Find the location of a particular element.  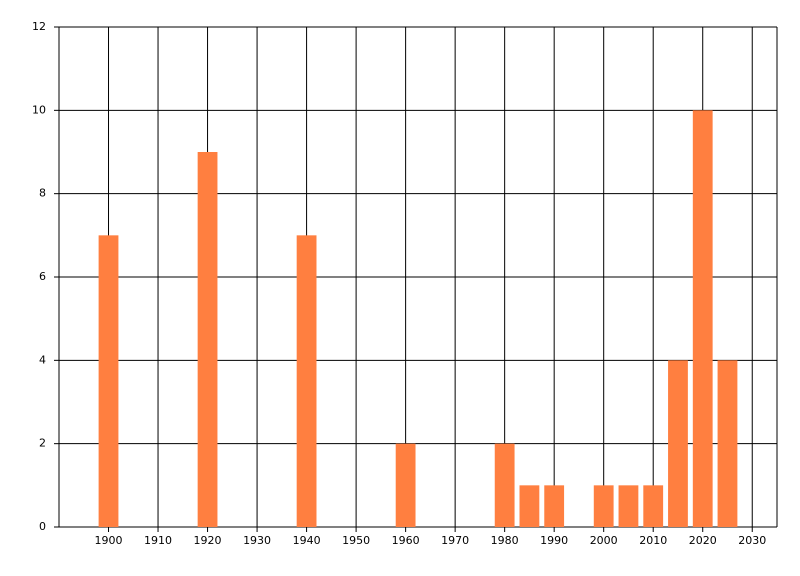

x-tick-label: 2030 is located at coordinates (752, 540).